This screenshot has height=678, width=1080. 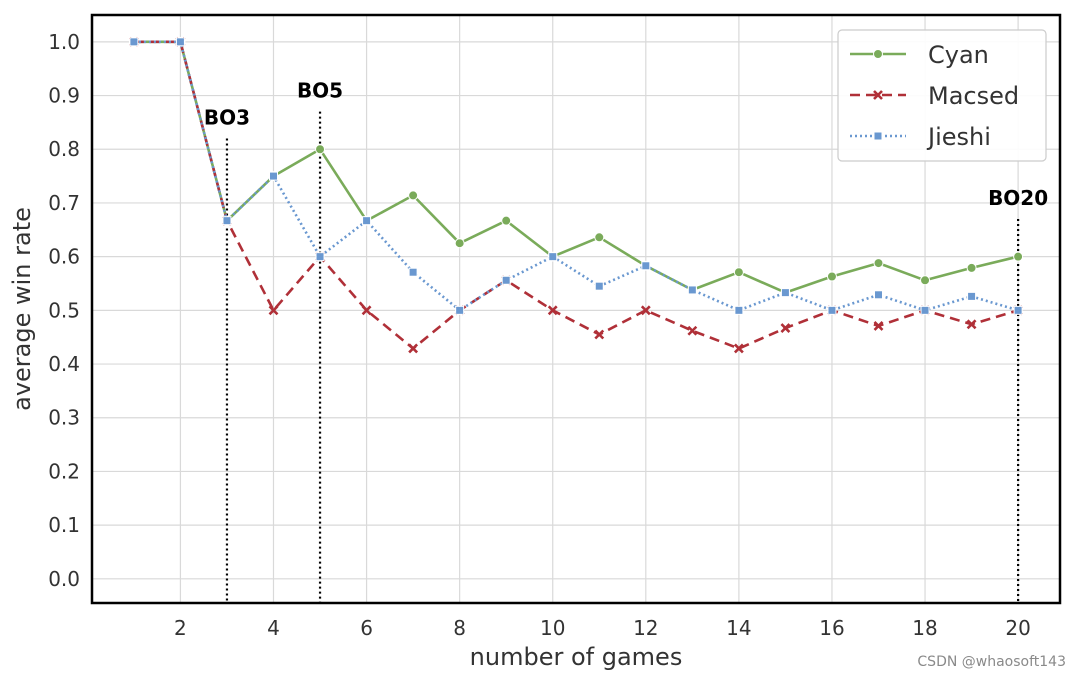 What do you see at coordinates (64, 42) in the screenshot?
I see `y-tick-label: 1.0` at bounding box center [64, 42].